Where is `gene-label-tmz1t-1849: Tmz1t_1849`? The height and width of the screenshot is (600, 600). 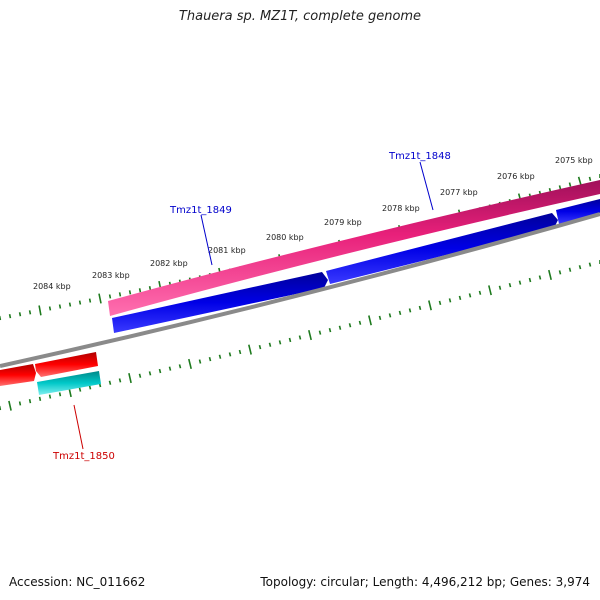
gene-label-tmz1t-1849: Tmz1t_1849 is located at coordinates (200, 210).